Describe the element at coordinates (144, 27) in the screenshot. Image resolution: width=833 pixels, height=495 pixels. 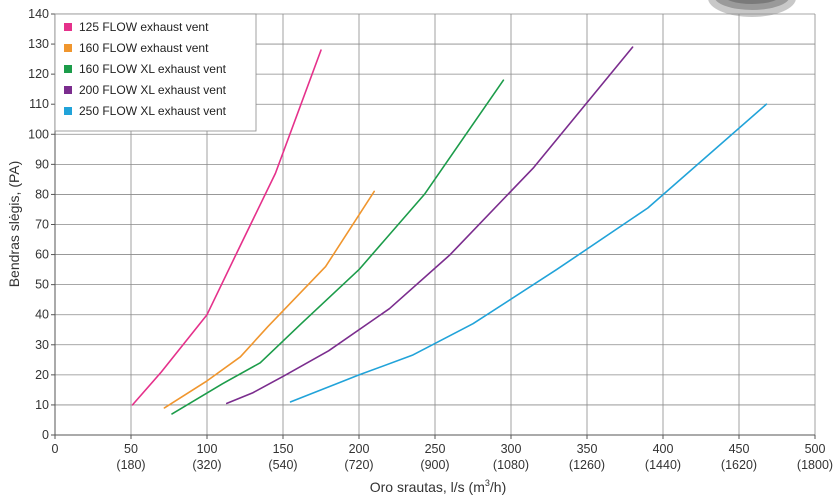
I see `legend-label-1: 125 FLOW exhaust vent` at that location.